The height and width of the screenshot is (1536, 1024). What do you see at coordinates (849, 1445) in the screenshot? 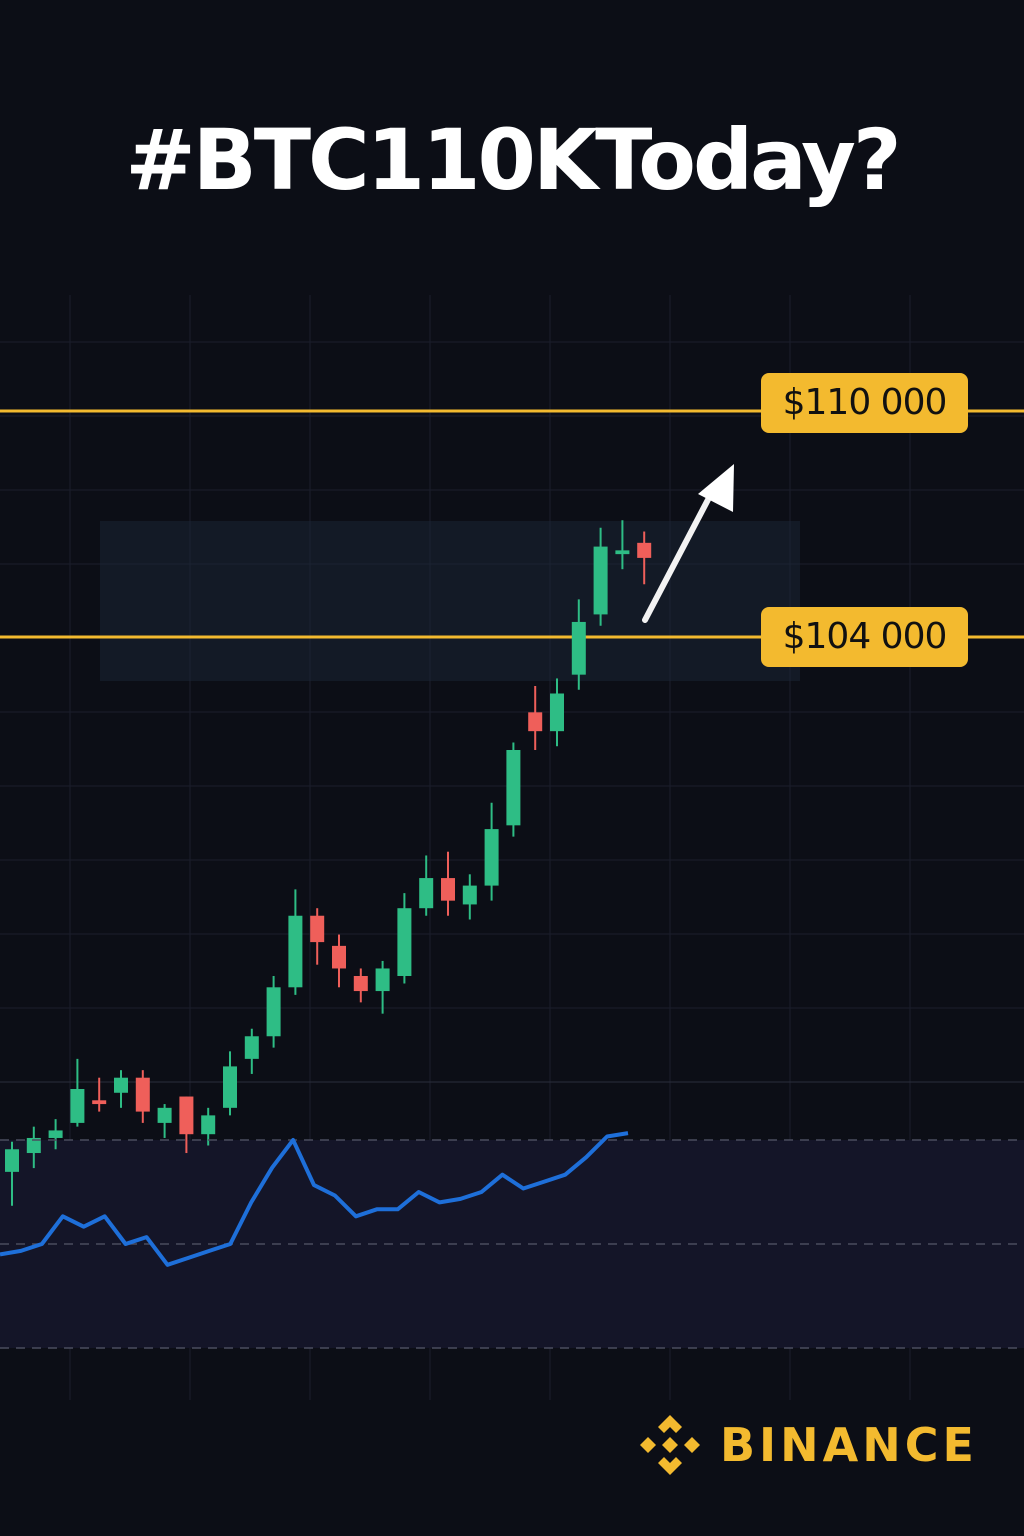
I see `brand-name: BINANCE` at bounding box center [849, 1445].